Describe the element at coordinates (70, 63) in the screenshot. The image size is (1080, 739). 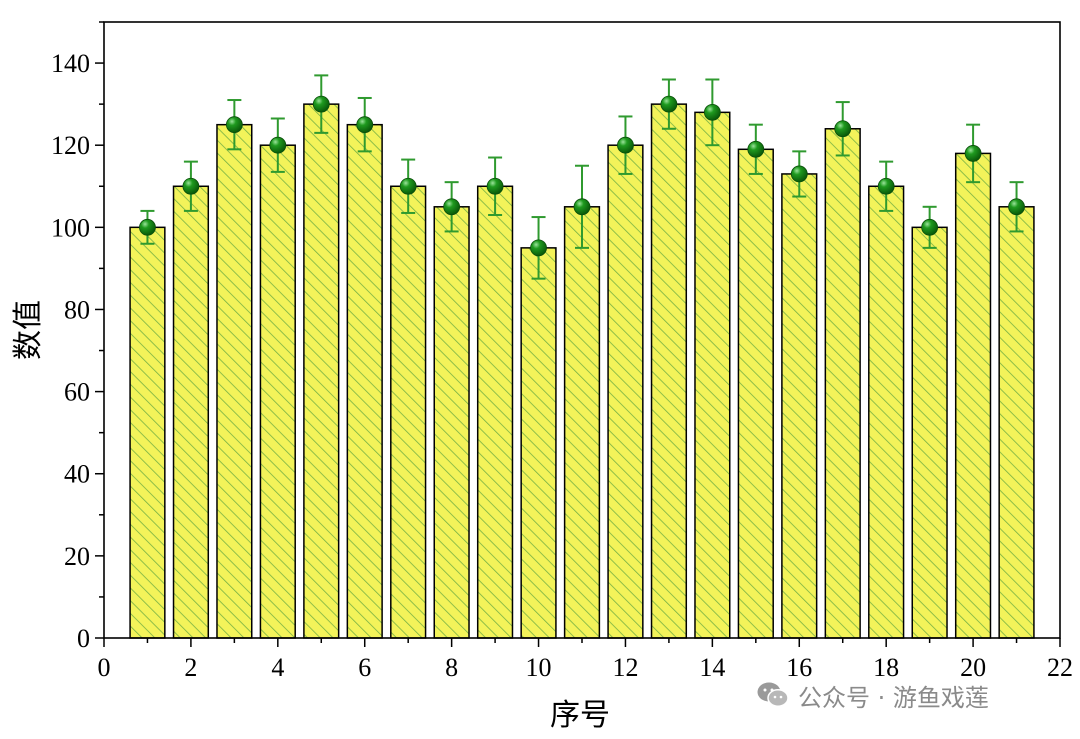
I see `y-tick-label: 140` at that location.